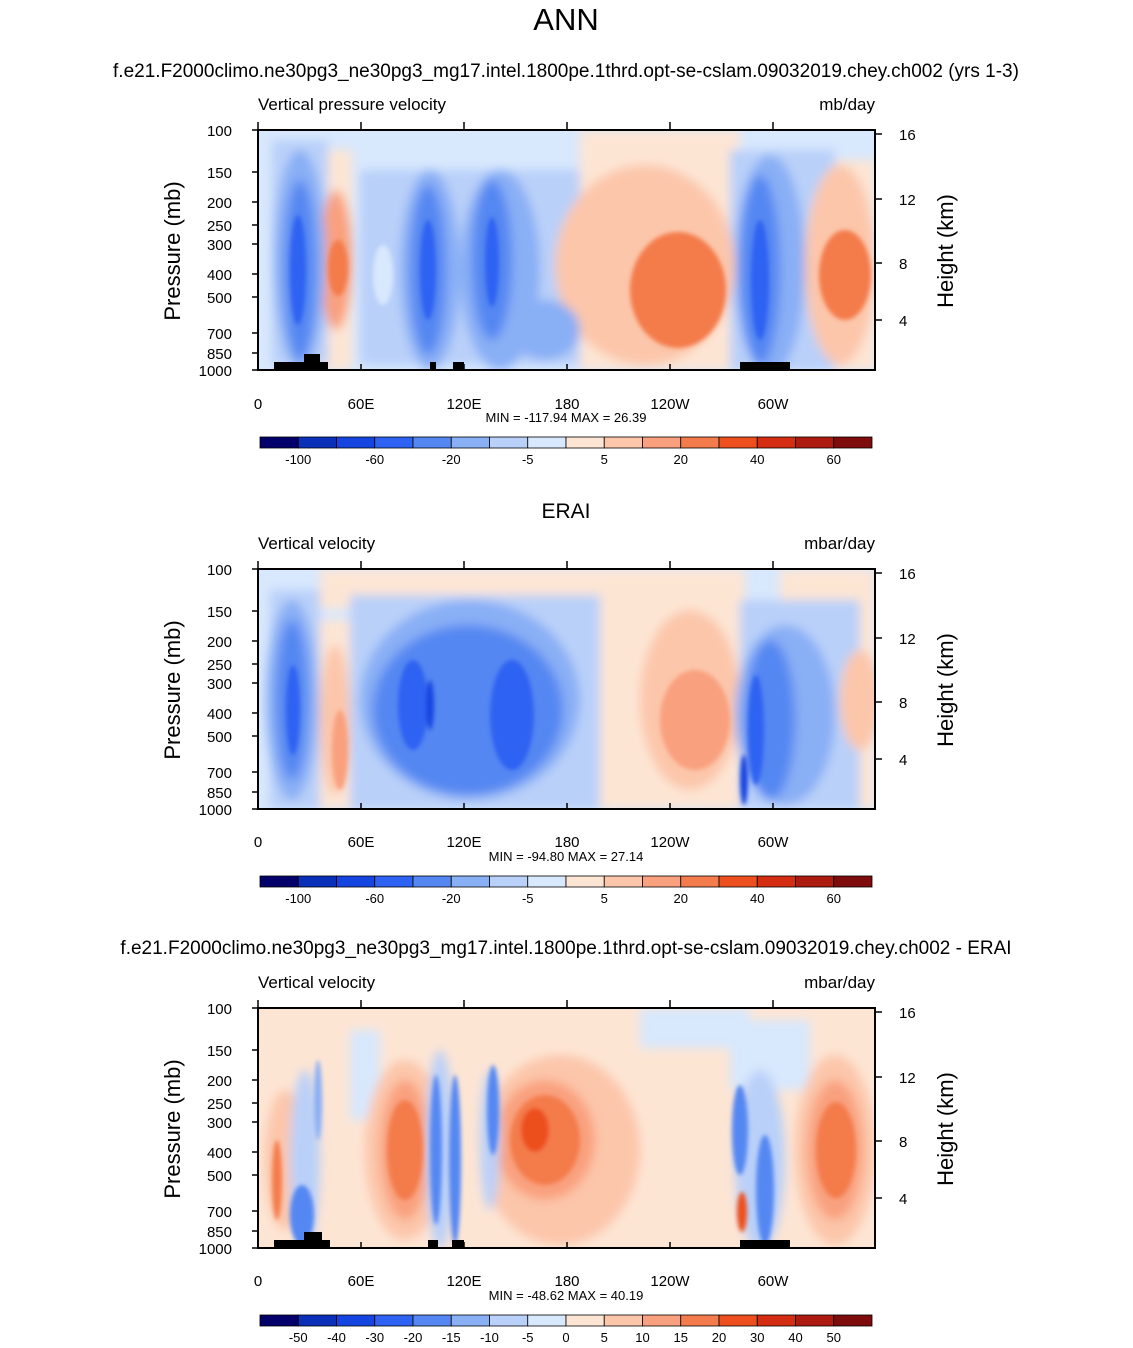  What do you see at coordinates (566, 856) in the screenshot?
I see `panel-2-min-max: MIN = -94.80 MAX = 27.14` at bounding box center [566, 856].